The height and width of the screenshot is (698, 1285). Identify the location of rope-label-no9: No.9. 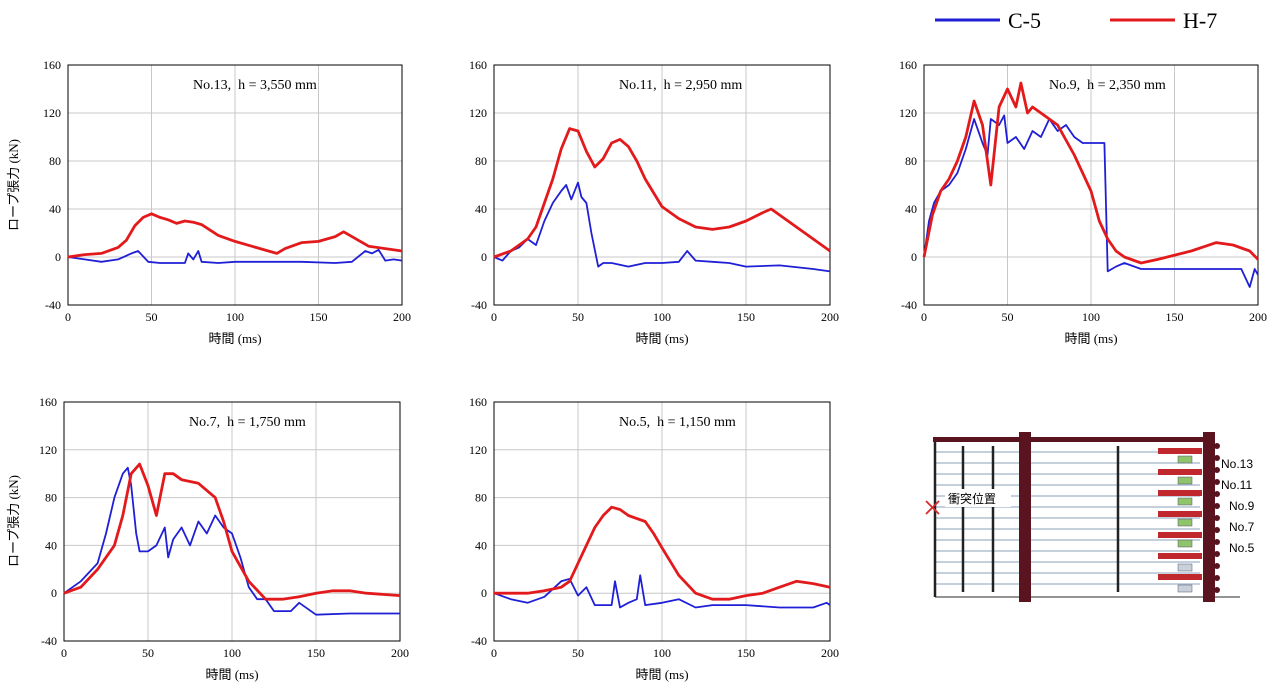
(1242, 506).